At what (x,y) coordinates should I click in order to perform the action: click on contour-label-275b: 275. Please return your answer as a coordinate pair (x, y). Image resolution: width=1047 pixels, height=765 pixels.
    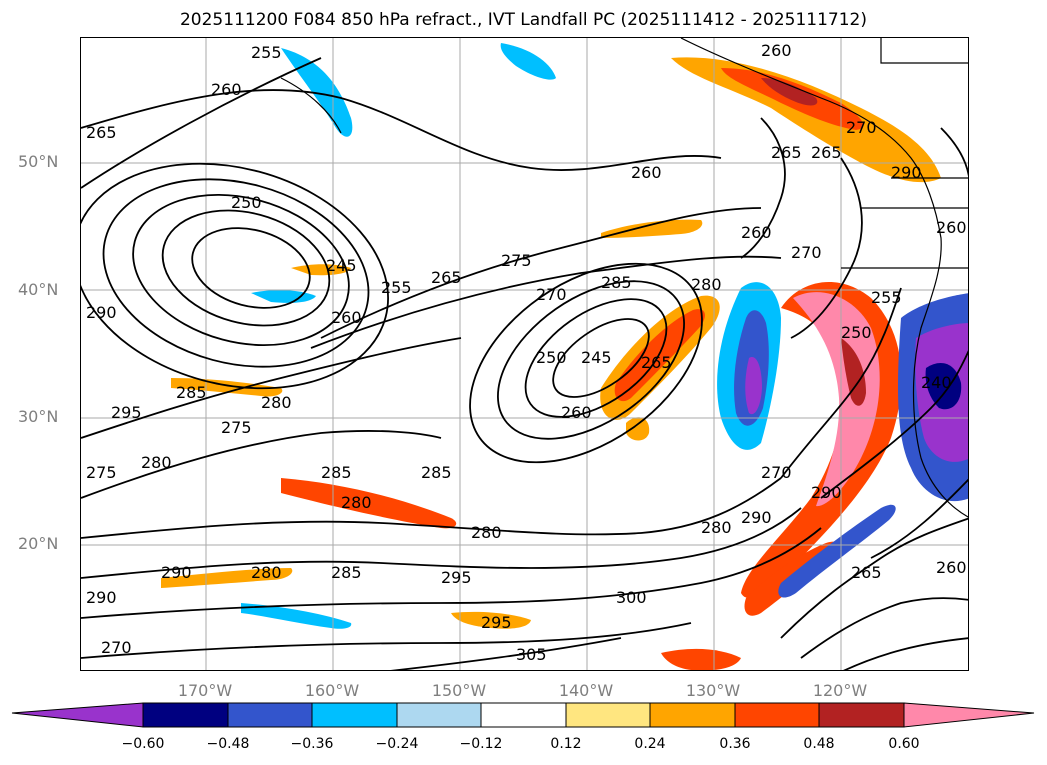
    Looking at the image, I should click on (236, 427).